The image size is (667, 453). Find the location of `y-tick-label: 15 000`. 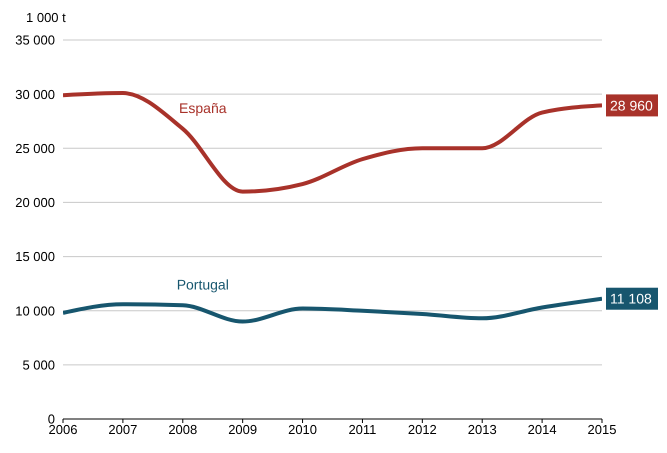

y-tick-label: 15 000 is located at coordinates (35, 256).